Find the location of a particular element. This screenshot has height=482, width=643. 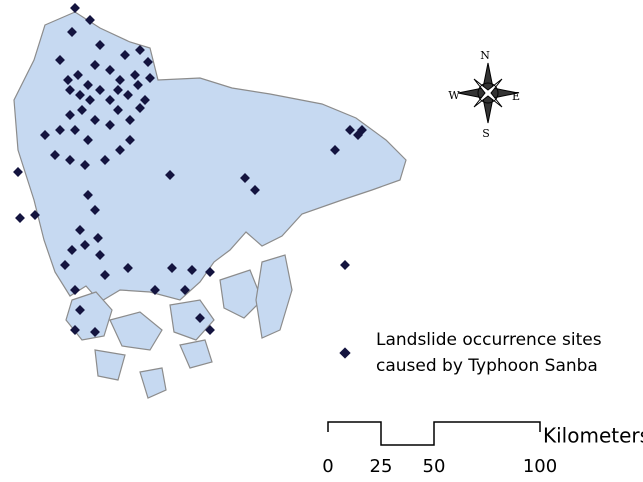

scale-label: 25 is located at coordinates (381, 466).